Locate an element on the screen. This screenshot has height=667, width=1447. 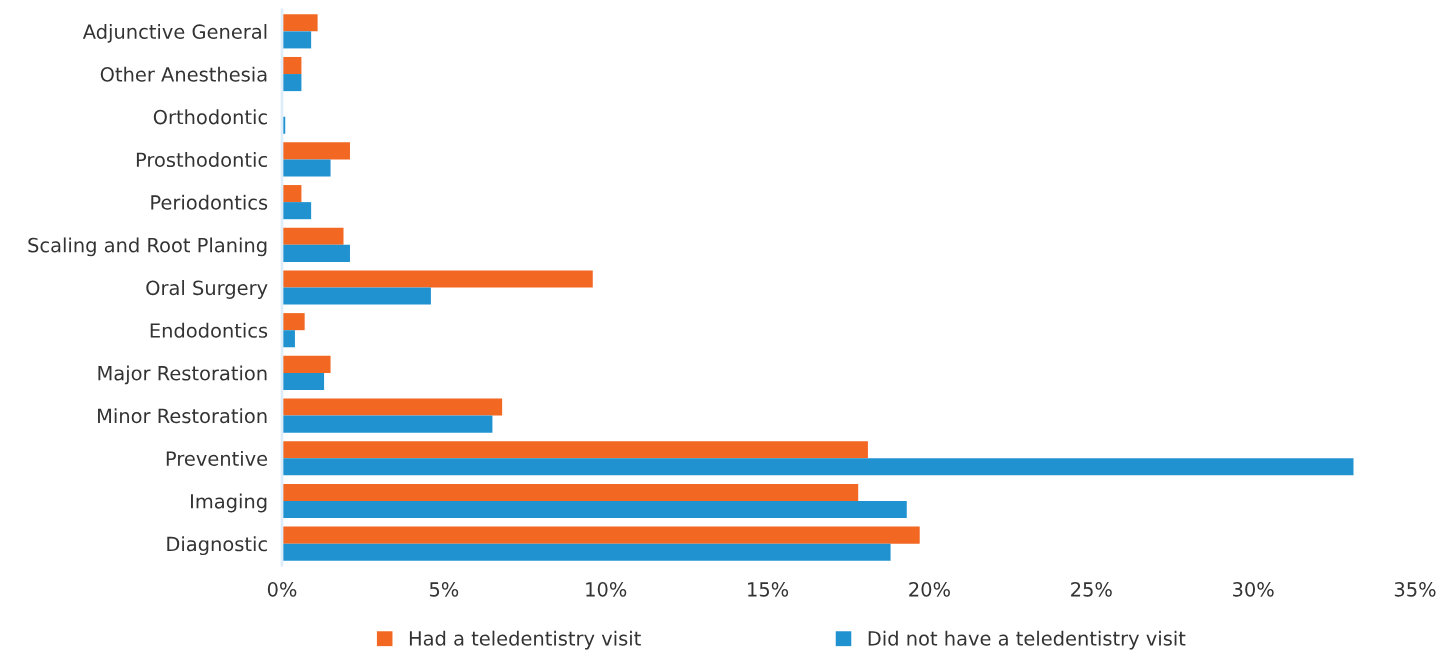
y-tick-label: Major Restoration is located at coordinates (182, 375).